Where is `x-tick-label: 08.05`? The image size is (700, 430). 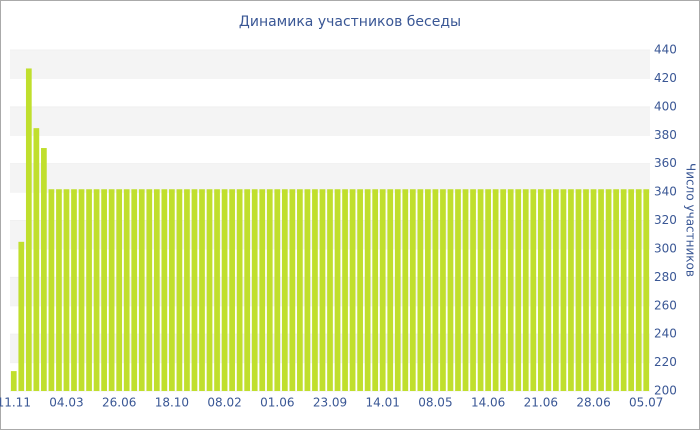 x-tick-label: 08.05 is located at coordinates (435, 403).